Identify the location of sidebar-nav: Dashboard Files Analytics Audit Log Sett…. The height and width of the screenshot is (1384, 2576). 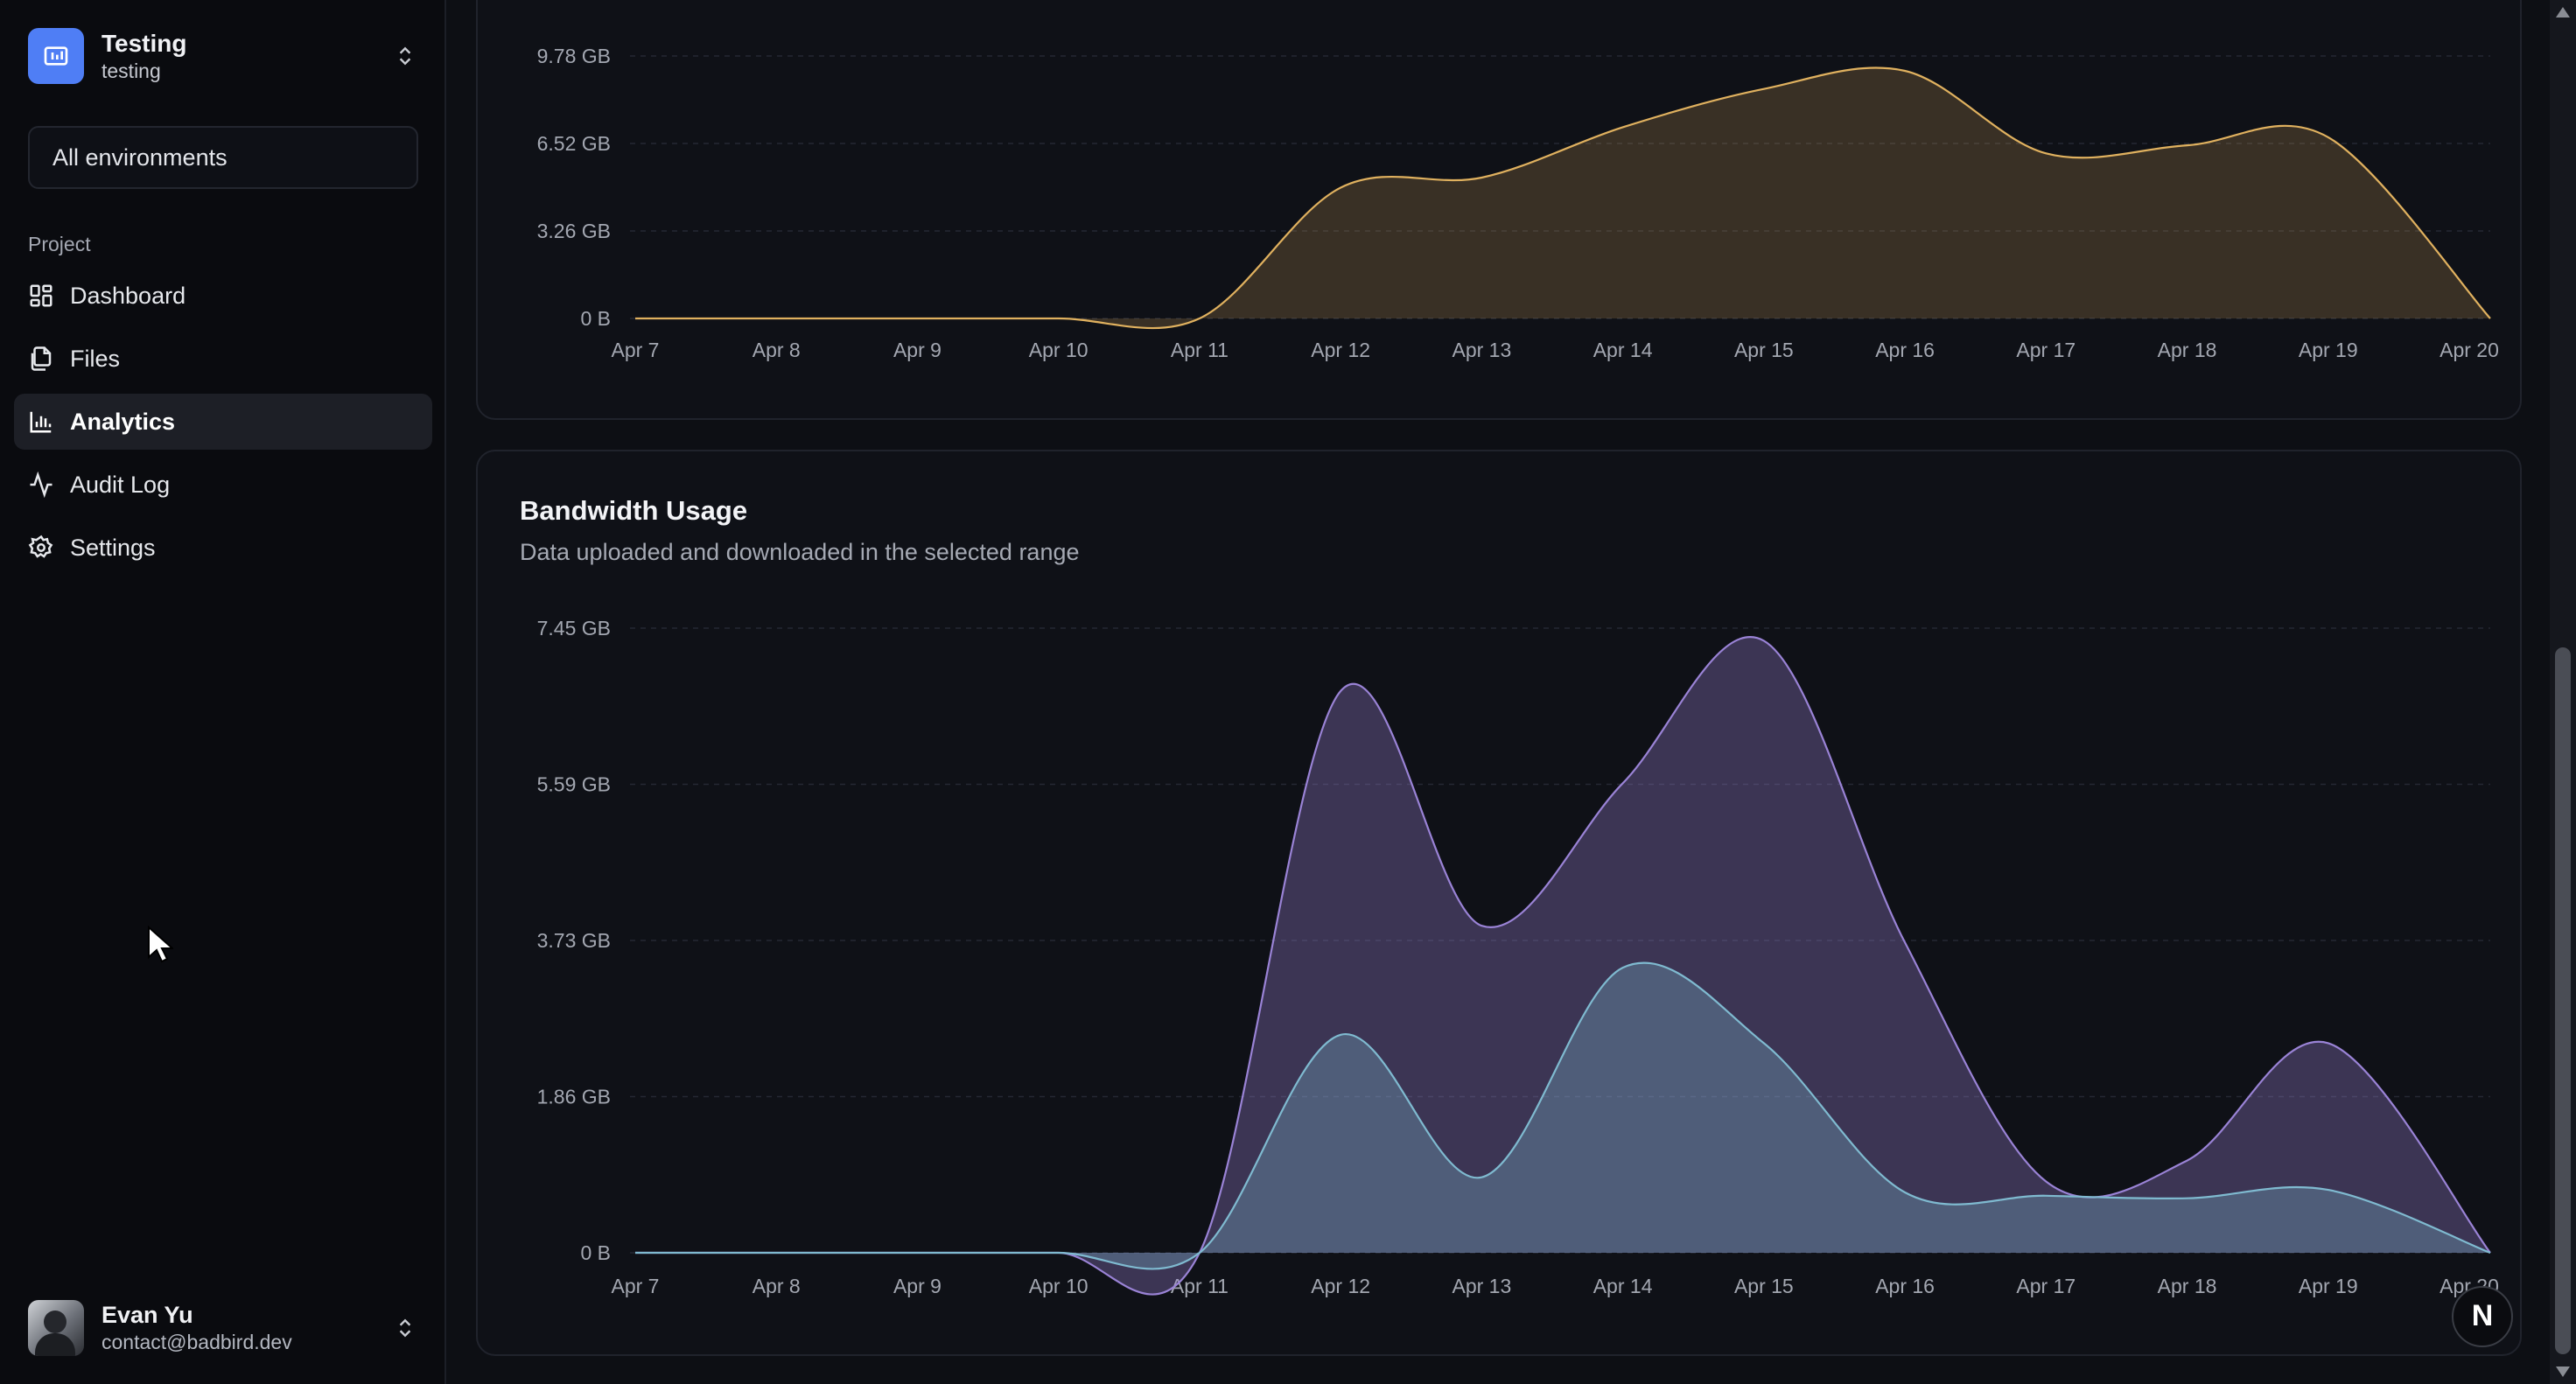
(223, 425).